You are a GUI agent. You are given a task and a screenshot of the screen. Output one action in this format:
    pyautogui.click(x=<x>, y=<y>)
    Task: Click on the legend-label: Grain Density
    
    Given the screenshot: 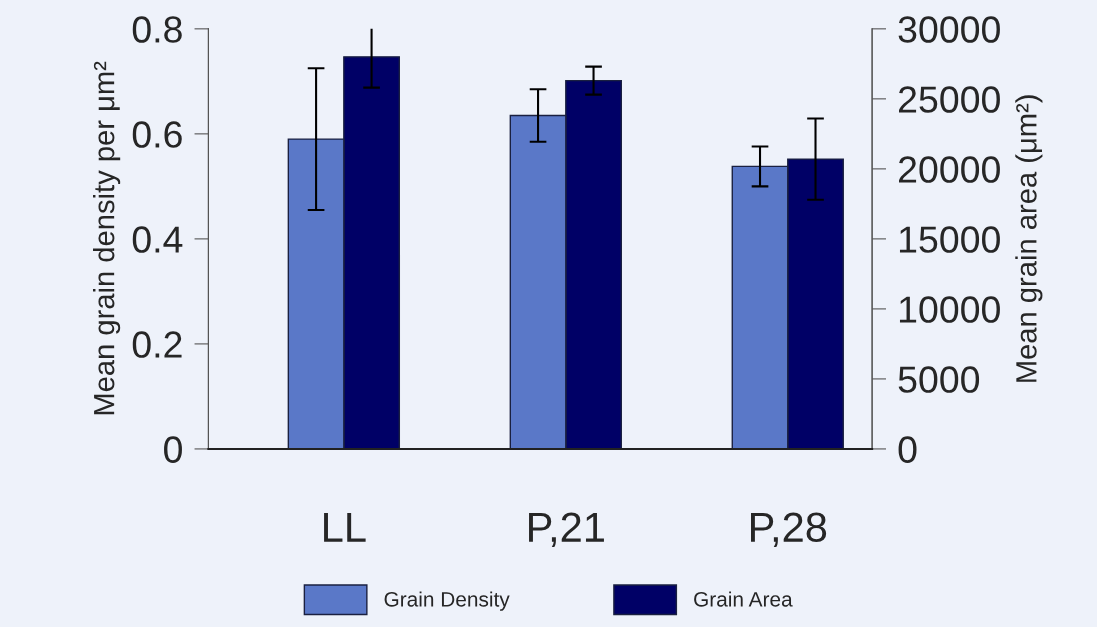 What is the action you would take?
    pyautogui.click(x=447, y=601)
    